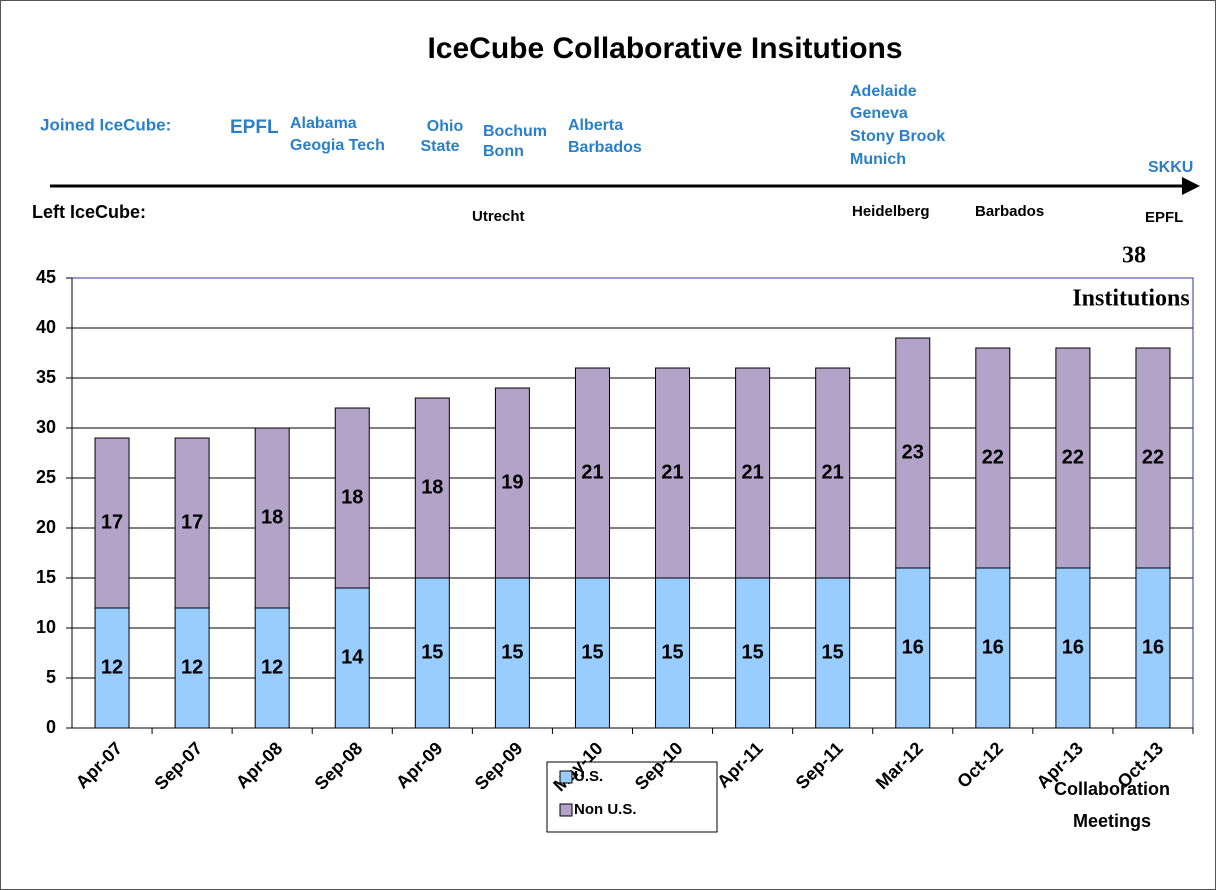 The width and height of the screenshot is (1217, 890). Describe the element at coordinates (46, 427) in the screenshot. I see `y-tick-label: 30` at that location.